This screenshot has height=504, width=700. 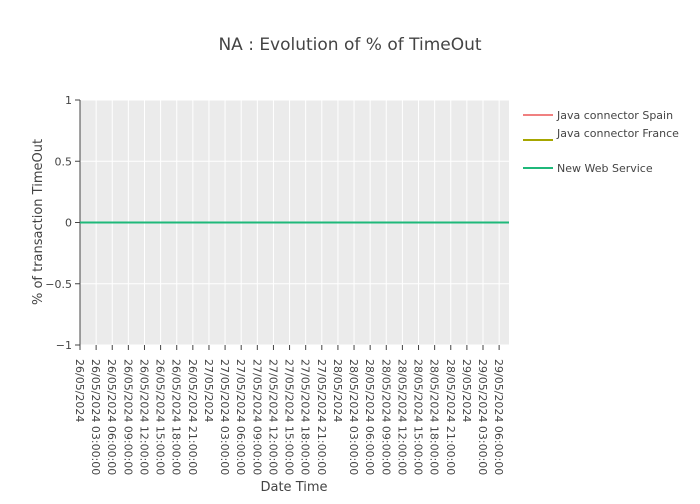 What do you see at coordinates (349, 45) in the screenshot?
I see `chart-title: NA : Evolution of % of TimeOut` at bounding box center [349, 45].